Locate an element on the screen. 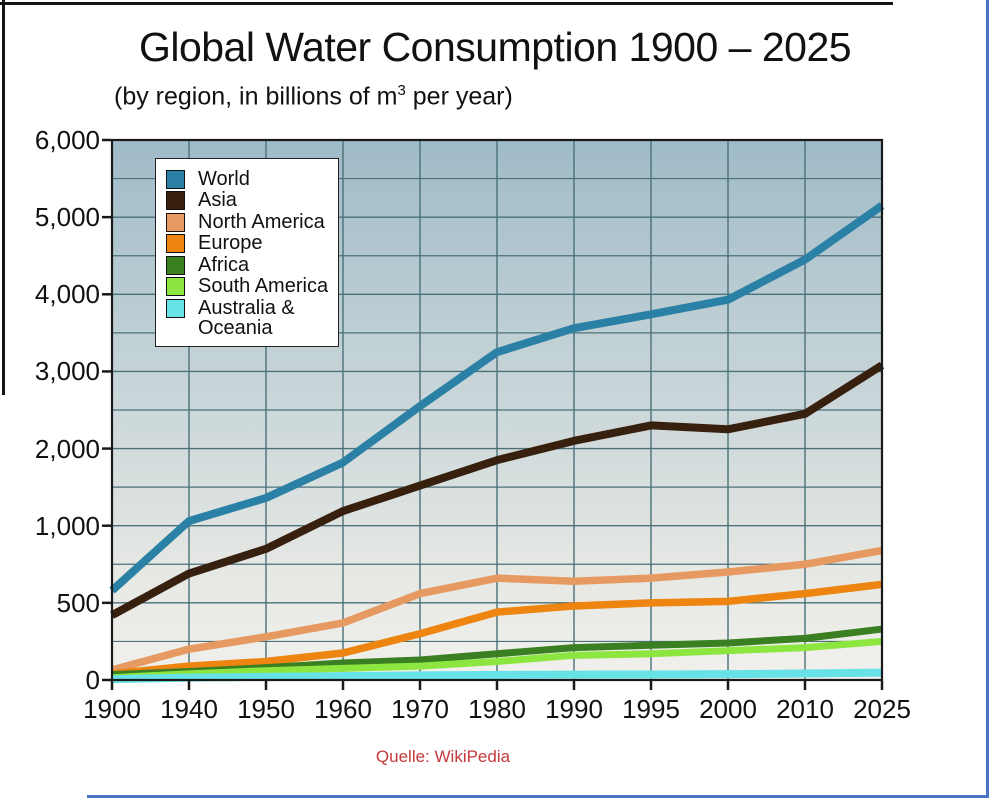  y-axis-label-3000: 3,000 is located at coordinates (67, 371).